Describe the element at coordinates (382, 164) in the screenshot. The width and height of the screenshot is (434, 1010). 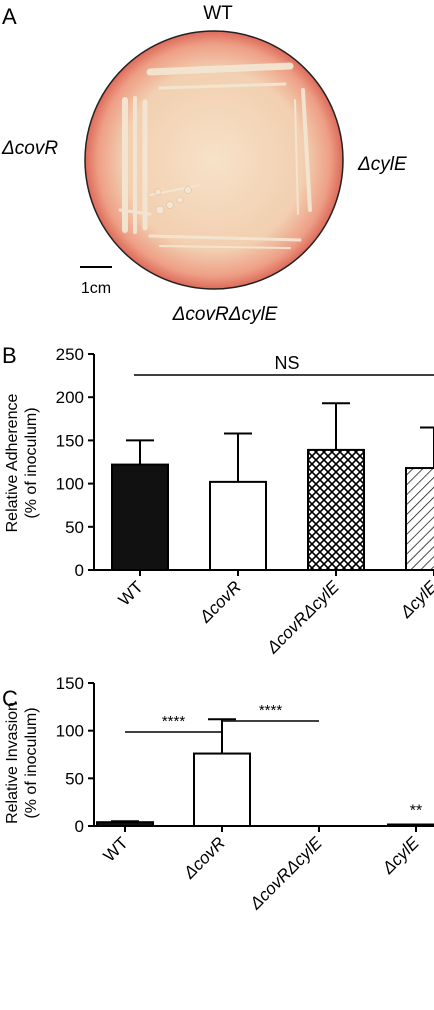
I see `plate-right-label: ΔcylE` at that location.